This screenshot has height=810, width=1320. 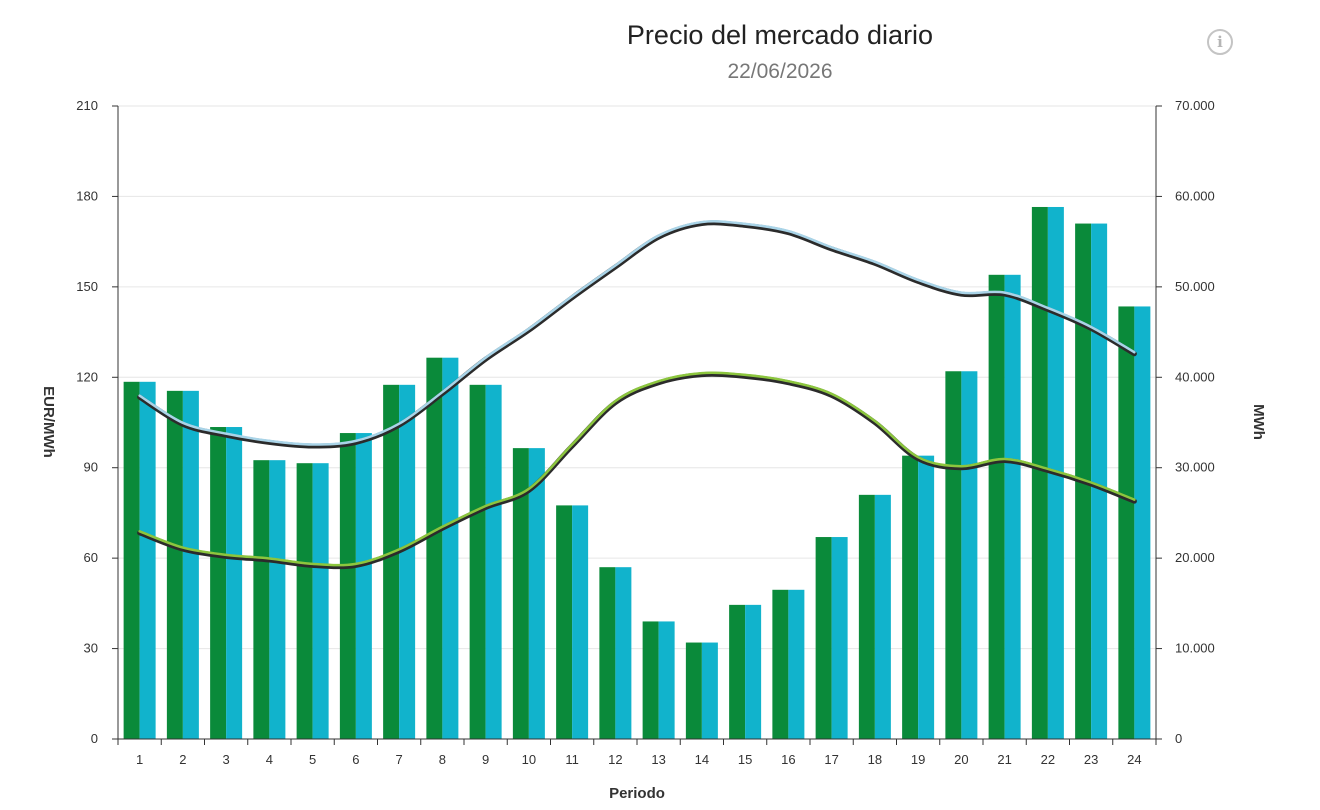 What do you see at coordinates (91, 467) in the screenshot?
I see `y-left-tick-label: 90` at bounding box center [91, 467].